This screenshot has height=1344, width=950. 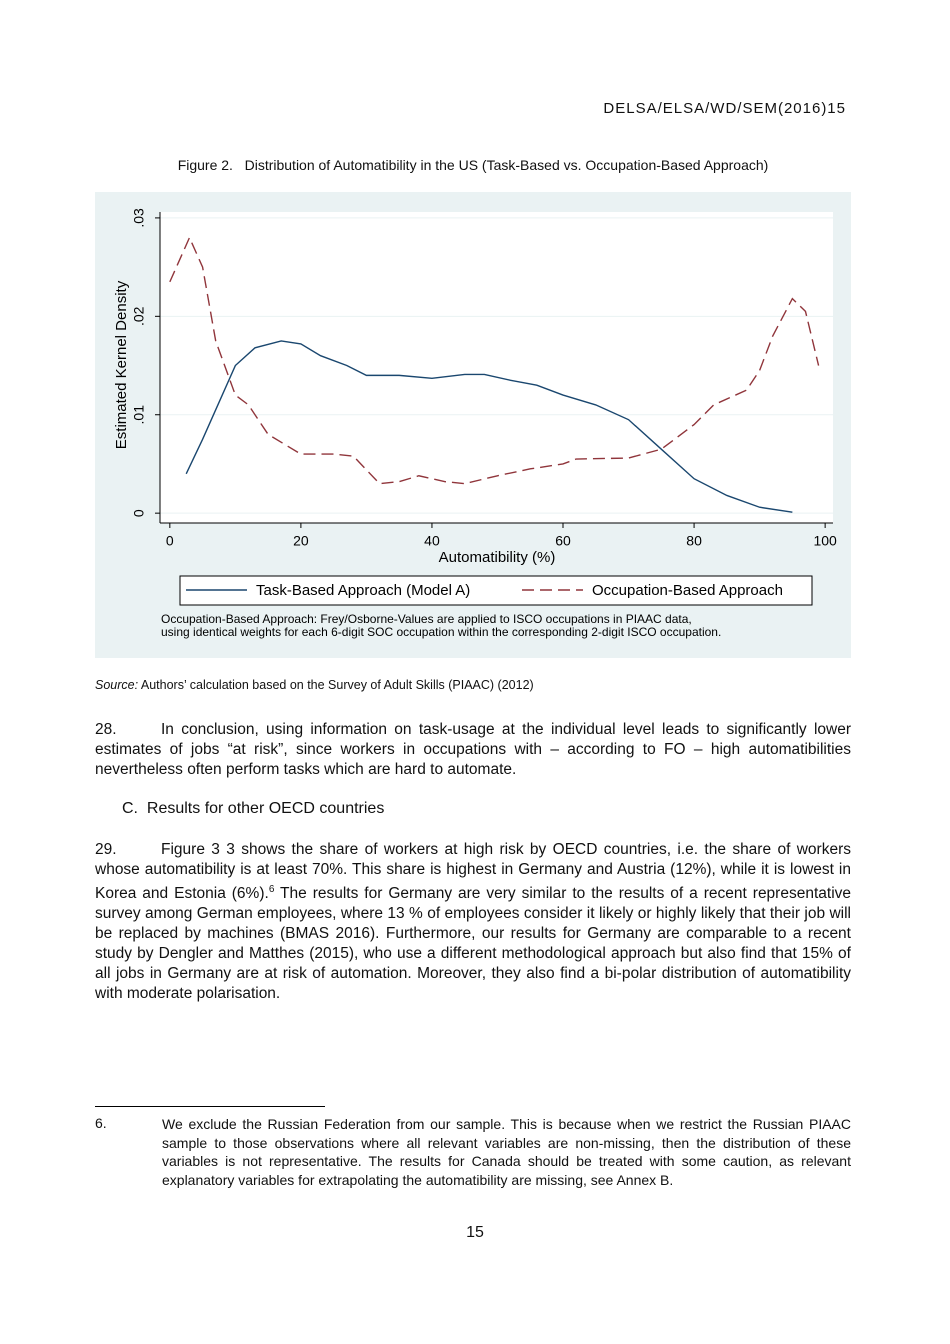 I want to click on y-tick-label: .02, so click(x=139, y=316).